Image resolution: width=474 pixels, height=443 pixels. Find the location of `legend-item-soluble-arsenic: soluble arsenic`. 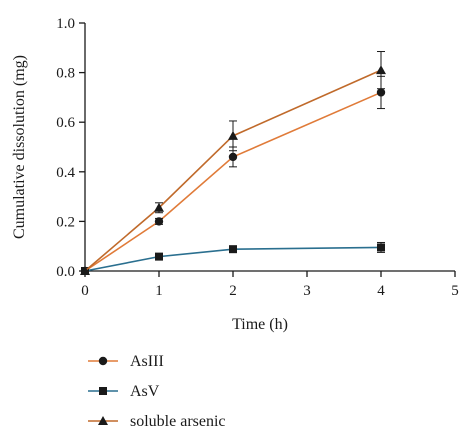

legend-item-soluble-arsenic: soluble arsenic is located at coordinates (157, 421).